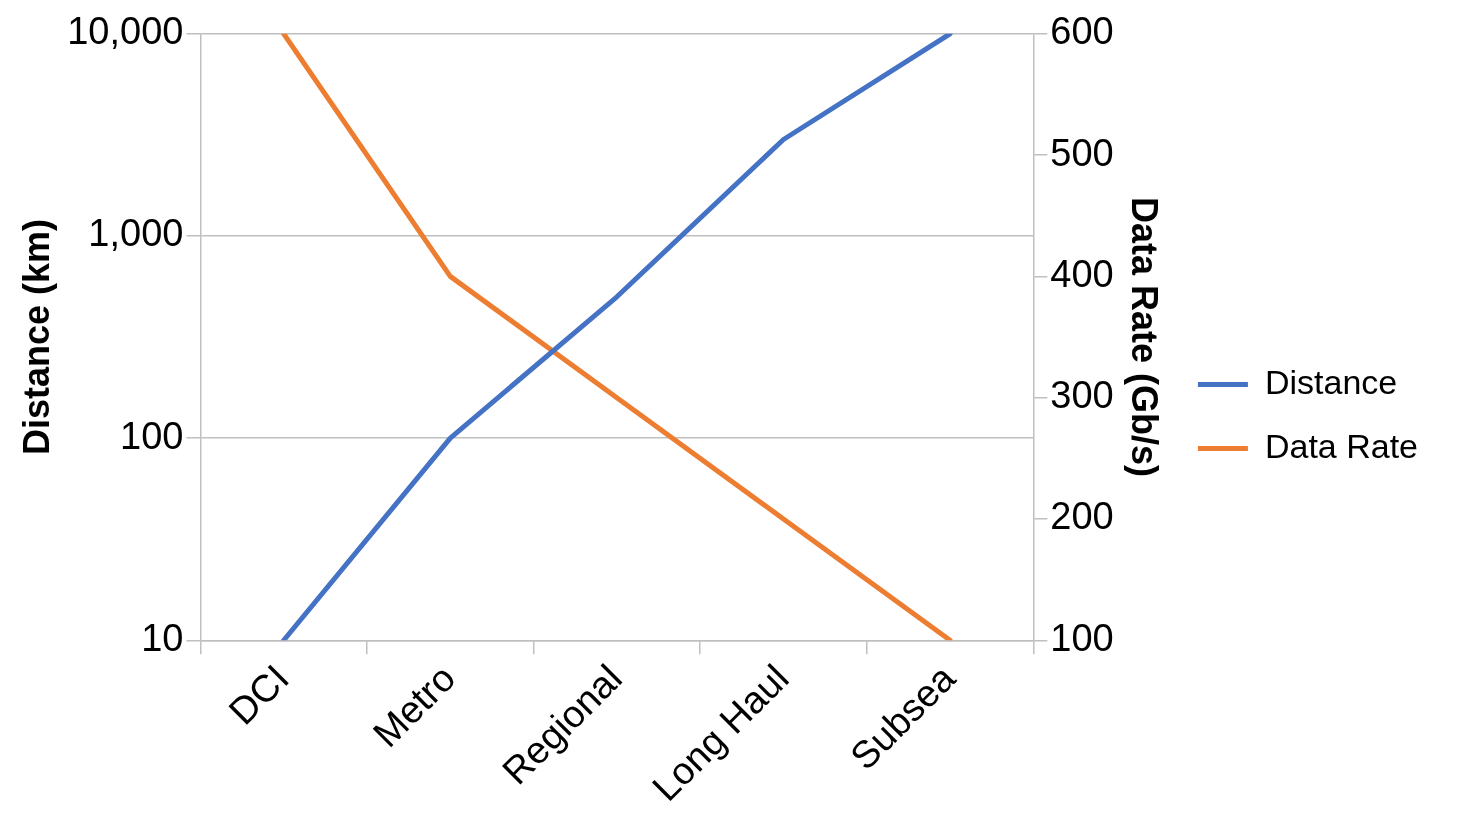  I want to click on y2-axis-title: Data Rate (Gb/s), so click(1145, 337).